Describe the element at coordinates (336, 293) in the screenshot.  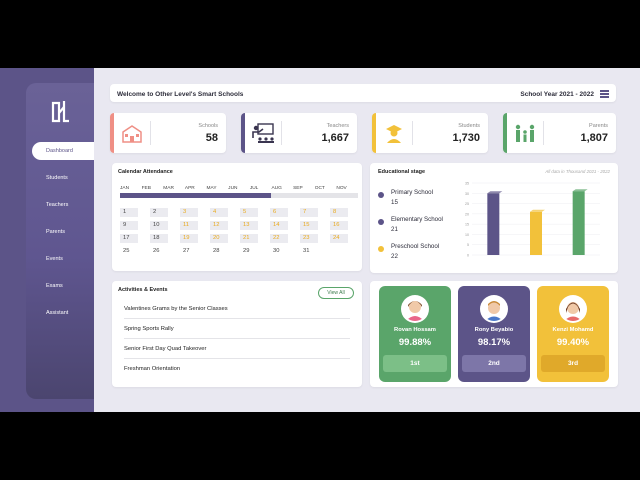
I see `view-all-button: View All` at that location.